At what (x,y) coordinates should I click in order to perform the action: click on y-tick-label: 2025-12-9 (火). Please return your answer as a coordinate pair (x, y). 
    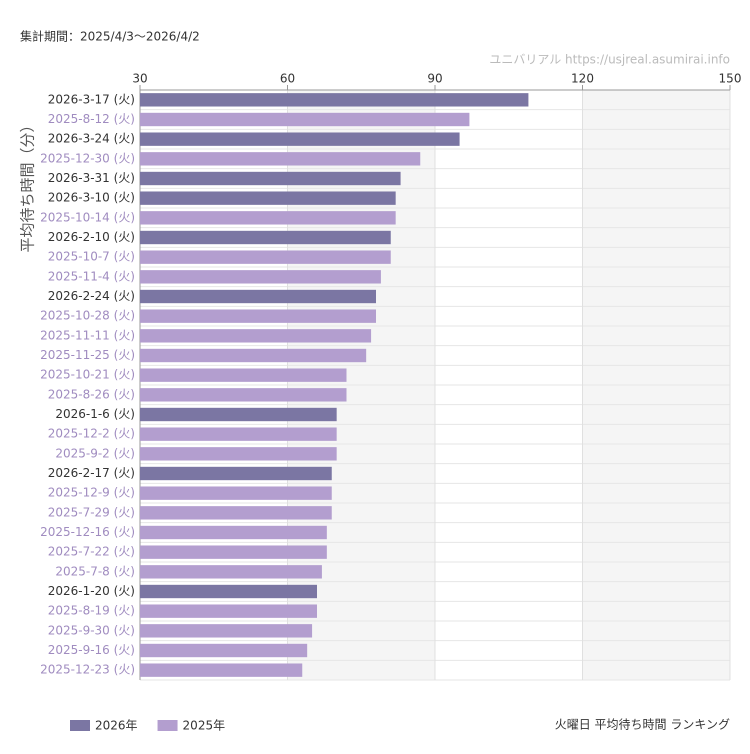
    Looking at the image, I should click on (91, 493).